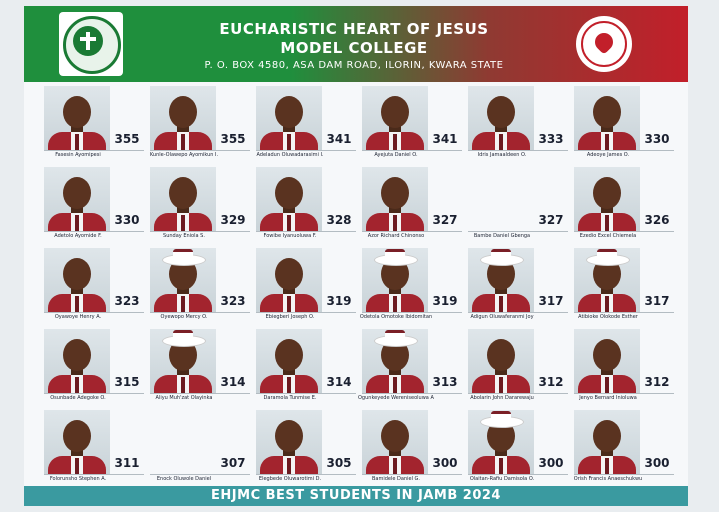 Image resolution: width=719 pixels, height=512 pixels. I want to click on student-card: 317 Atibioke Olokode Esther, so click(624, 289).